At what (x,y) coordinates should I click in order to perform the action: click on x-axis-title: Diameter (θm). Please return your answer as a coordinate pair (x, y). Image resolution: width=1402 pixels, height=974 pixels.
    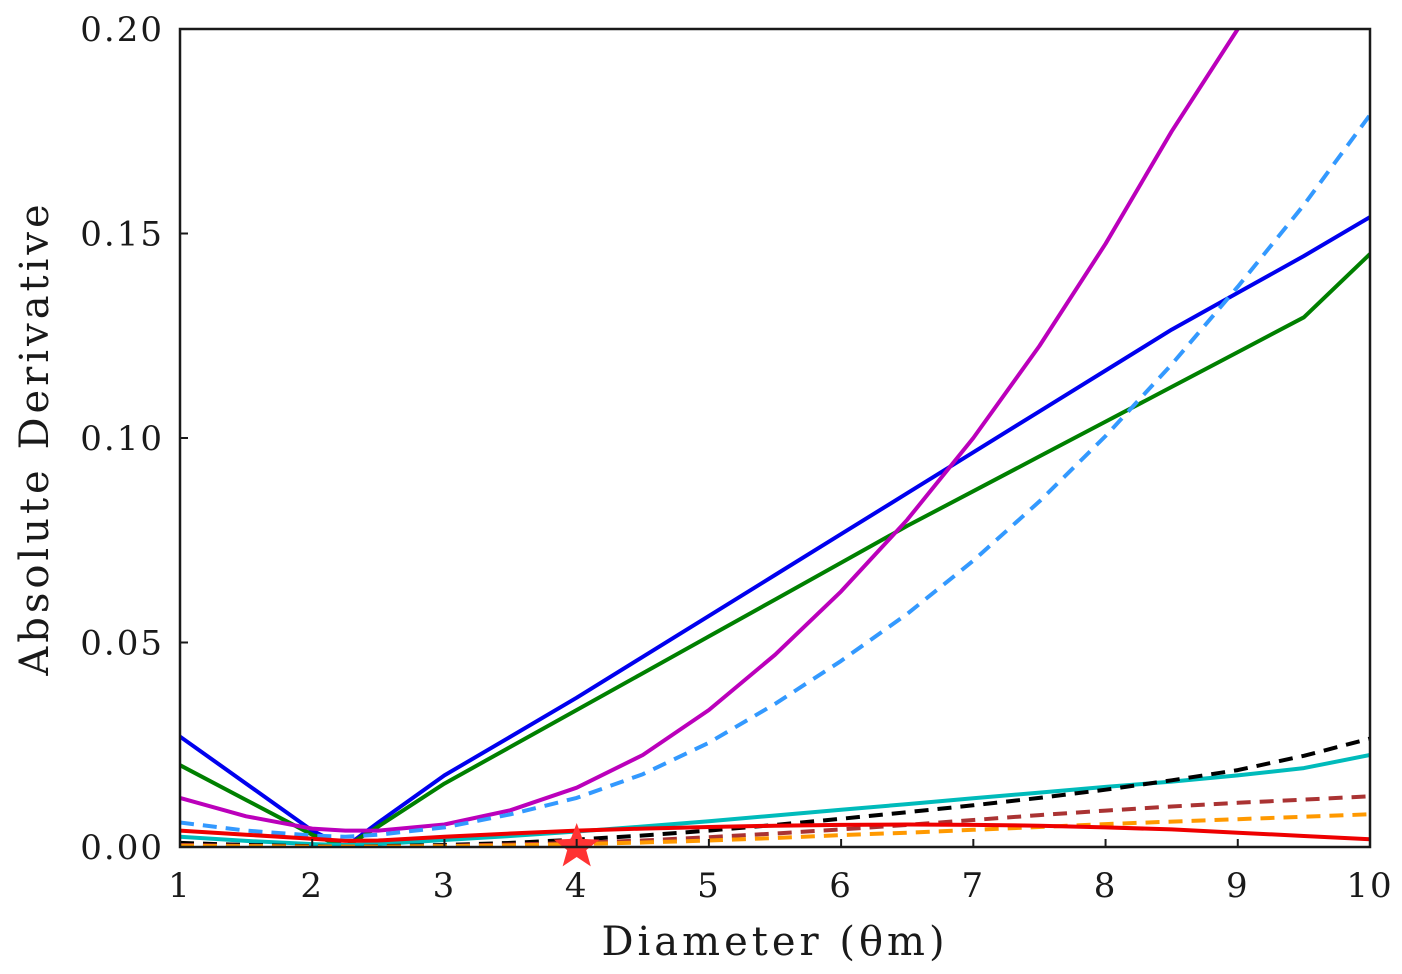
    Looking at the image, I should click on (774, 942).